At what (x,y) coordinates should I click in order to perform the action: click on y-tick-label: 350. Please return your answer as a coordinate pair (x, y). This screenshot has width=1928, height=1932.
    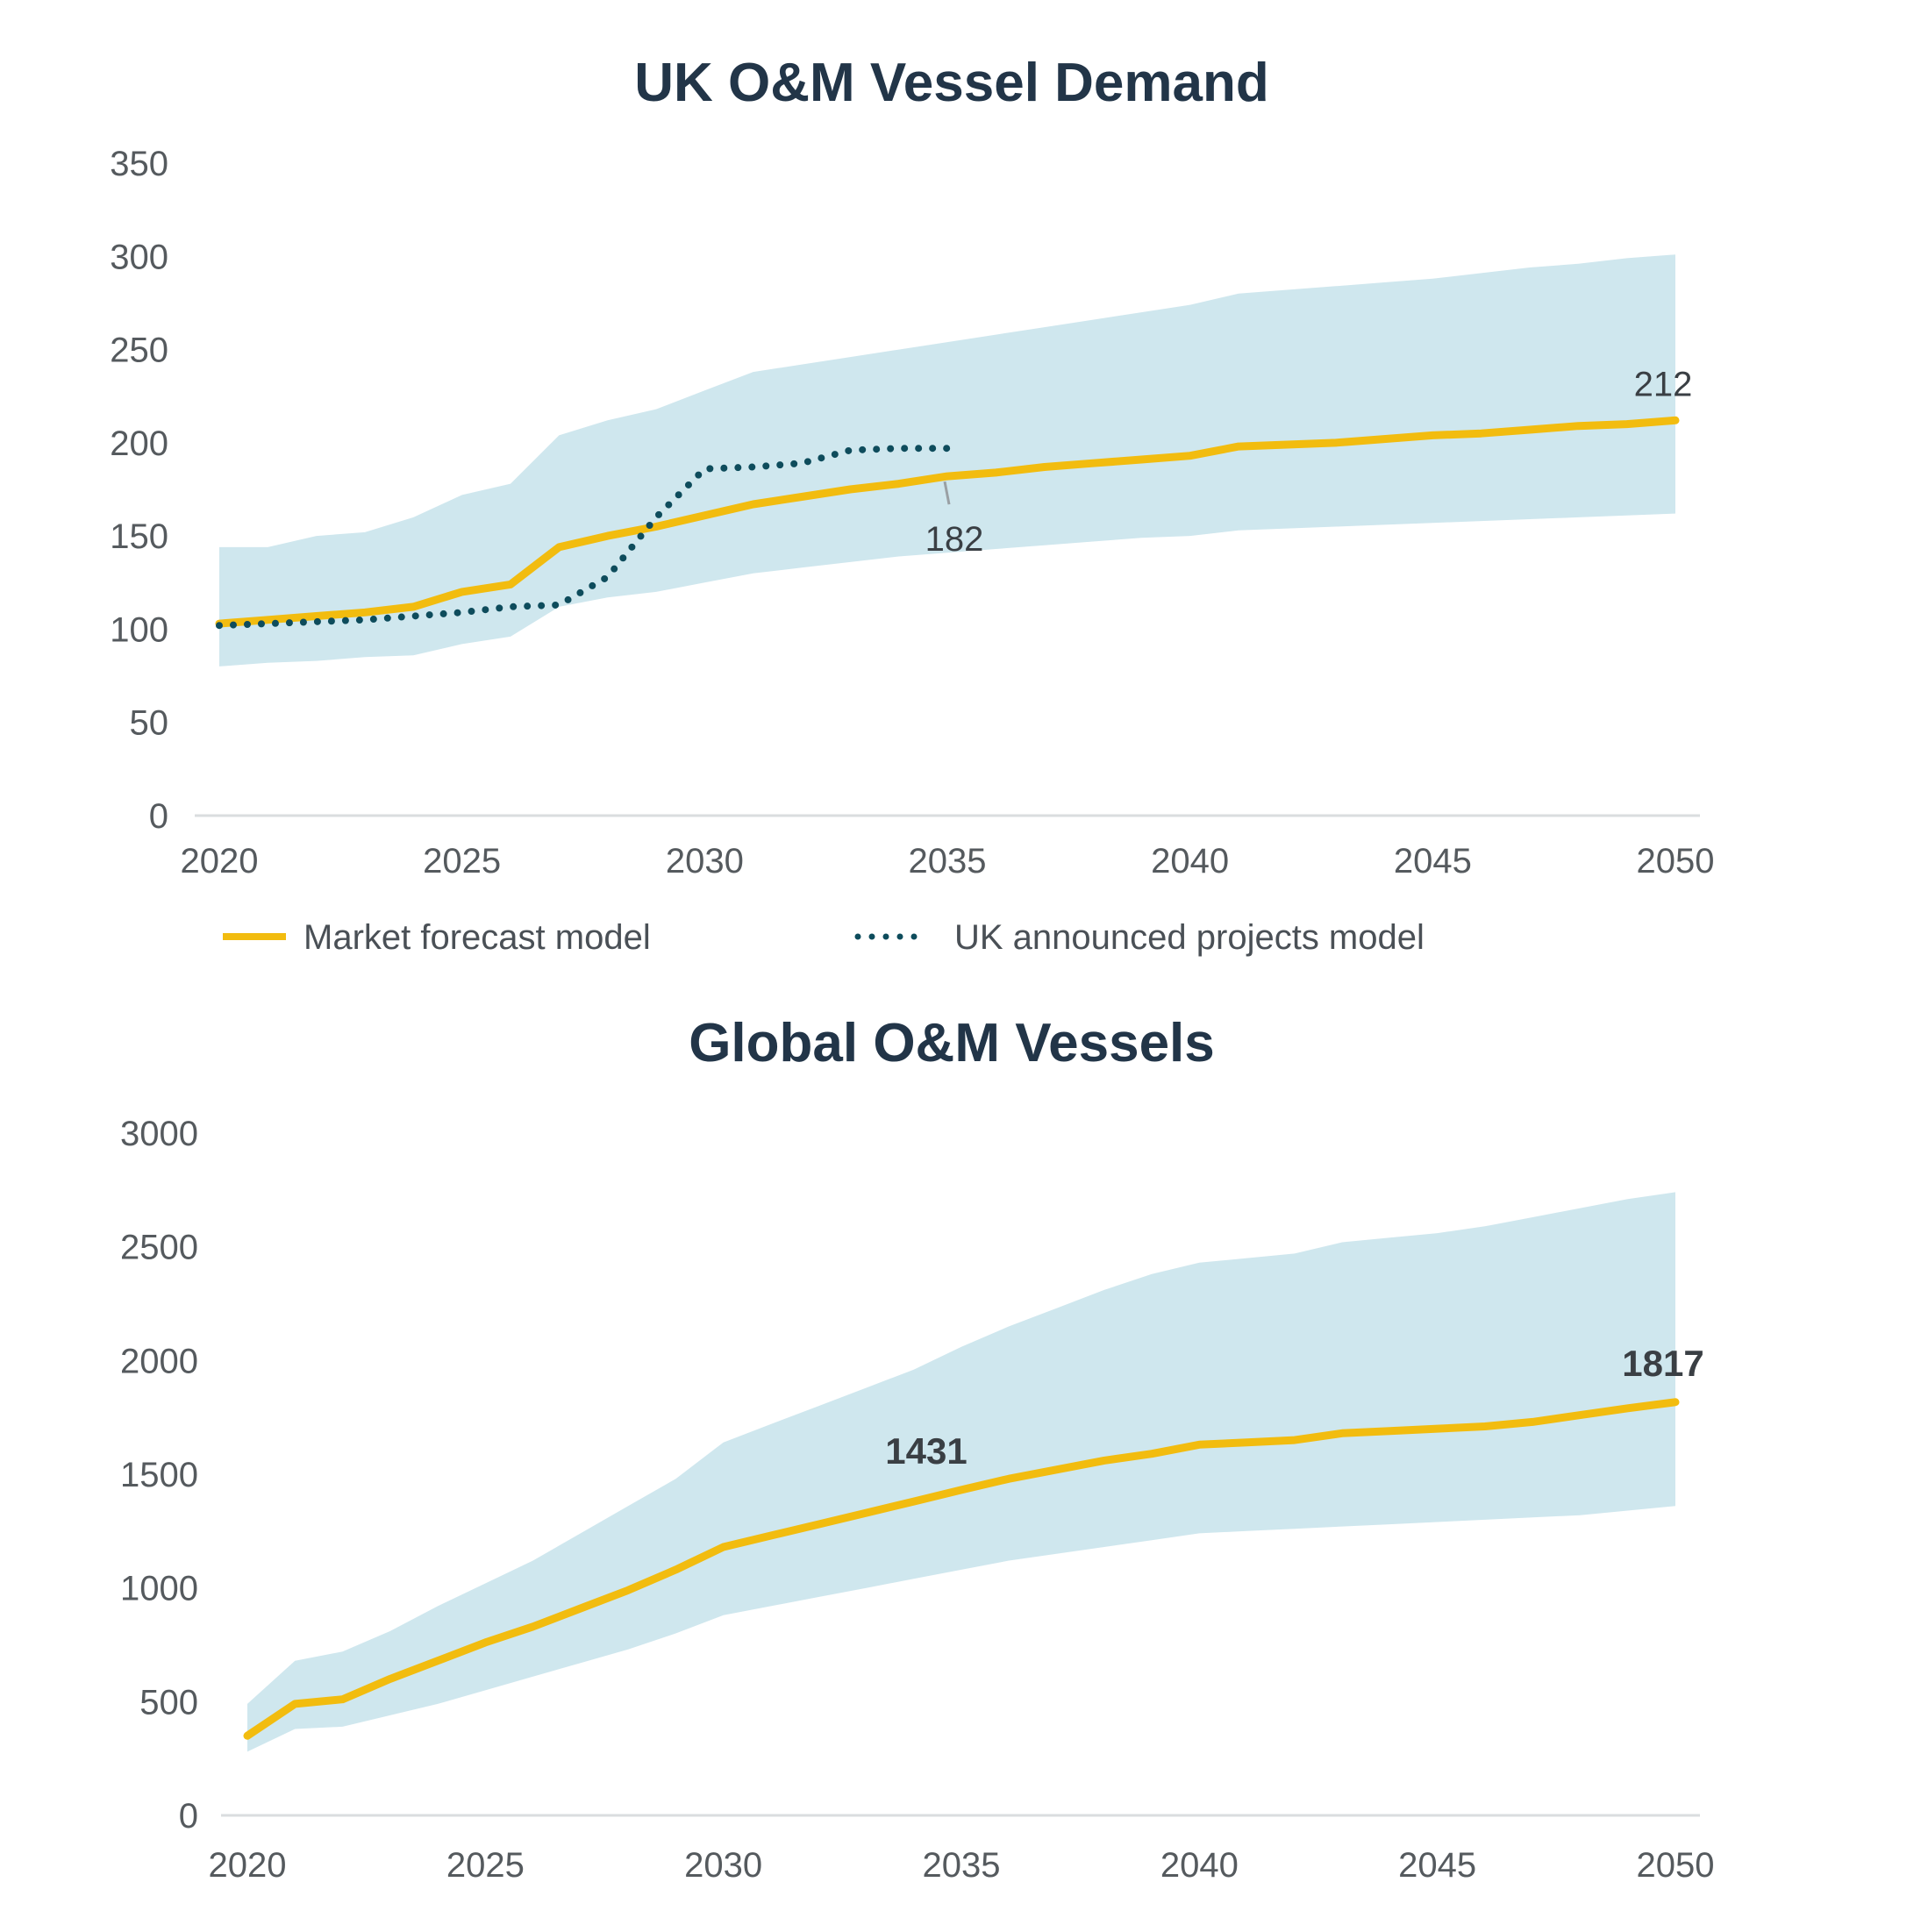
    Looking at the image, I should click on (139, 164).